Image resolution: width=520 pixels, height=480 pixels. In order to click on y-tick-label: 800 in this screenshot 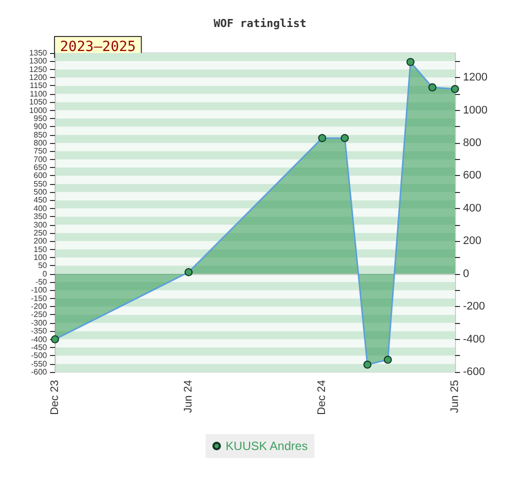, I will do `click(41, 143)`.